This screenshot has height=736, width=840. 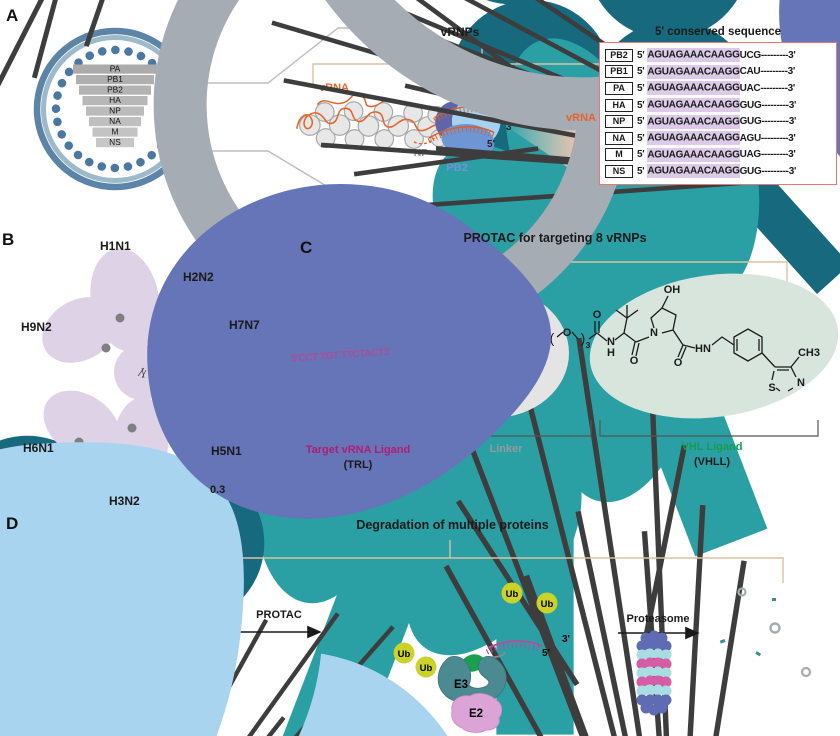 What do you see at coordinates (714, 346) in the screenshot?
I see `vhl-ellipse` at bounding box center [714, 346].